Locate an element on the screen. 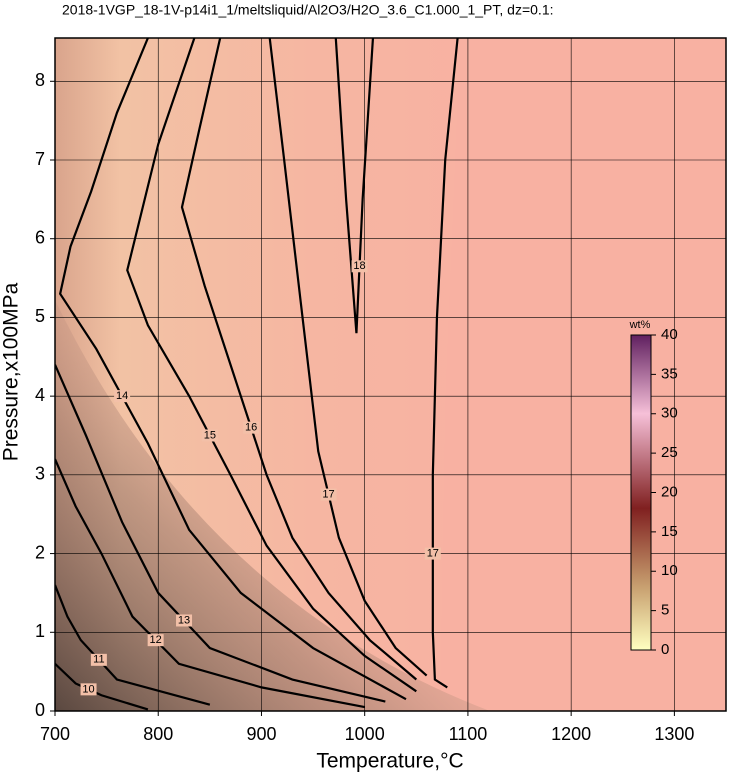  colorbar-label: wt% is located at coordinates (640, 325).